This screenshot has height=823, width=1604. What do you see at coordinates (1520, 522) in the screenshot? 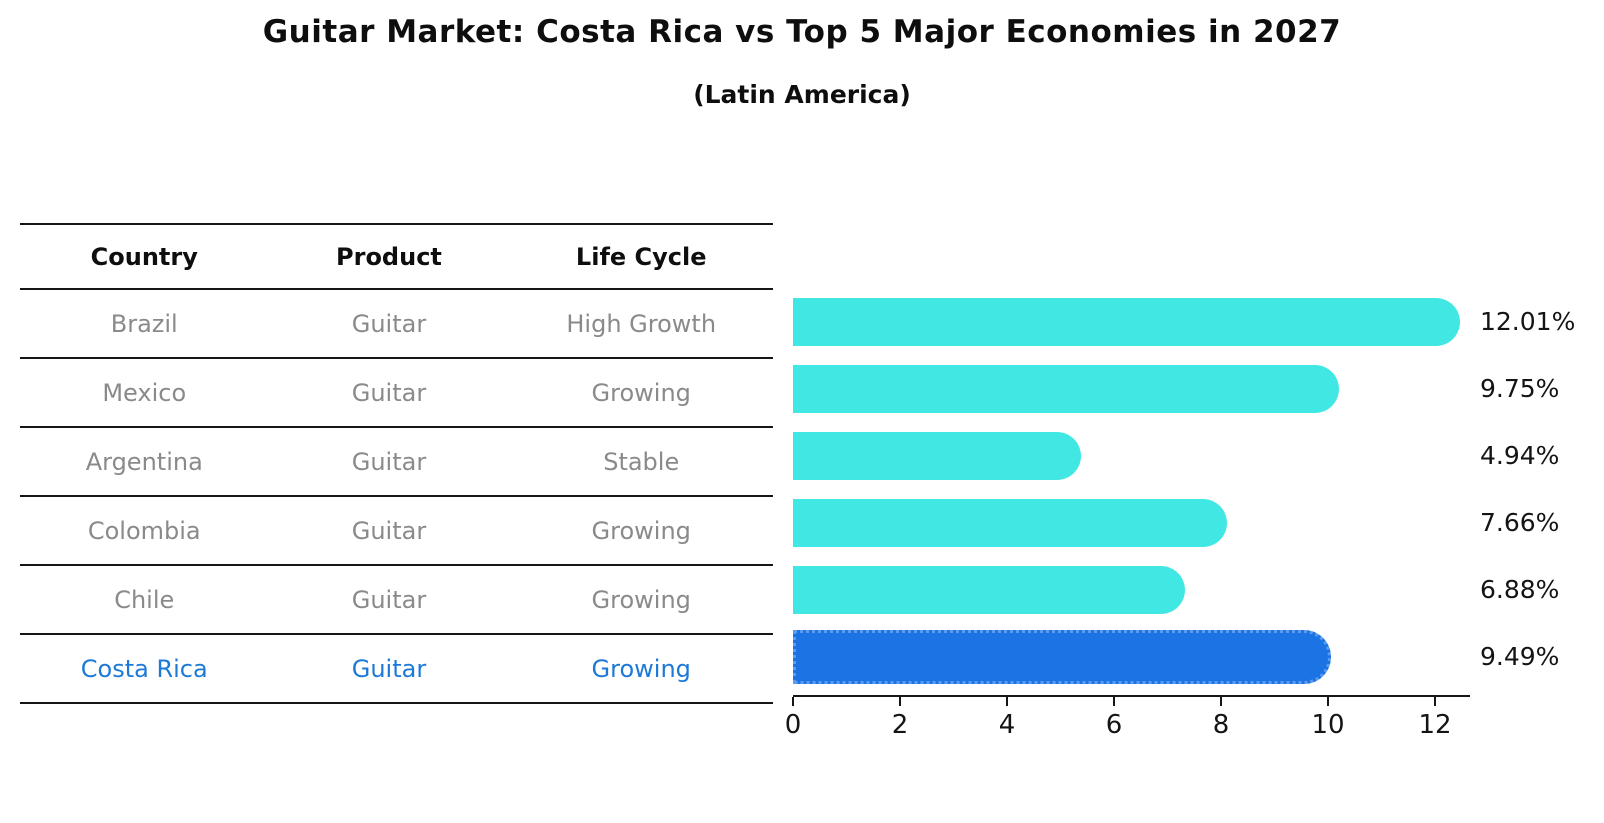
I see `bar-value-label-colombia: 7.66%` at bounding box center [1520, 522].